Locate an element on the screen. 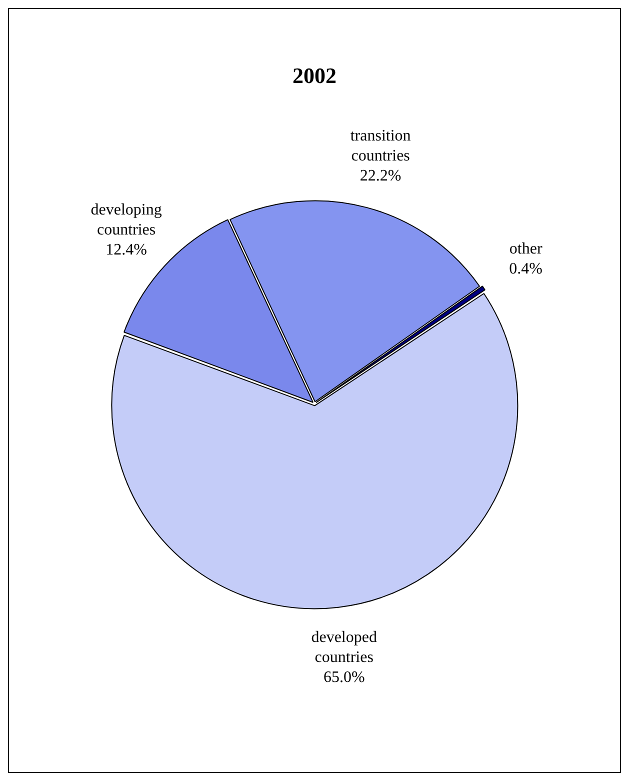 The width and height of the screenshot is (631, 783). slice-label: other is located at coordinates (526, 249).